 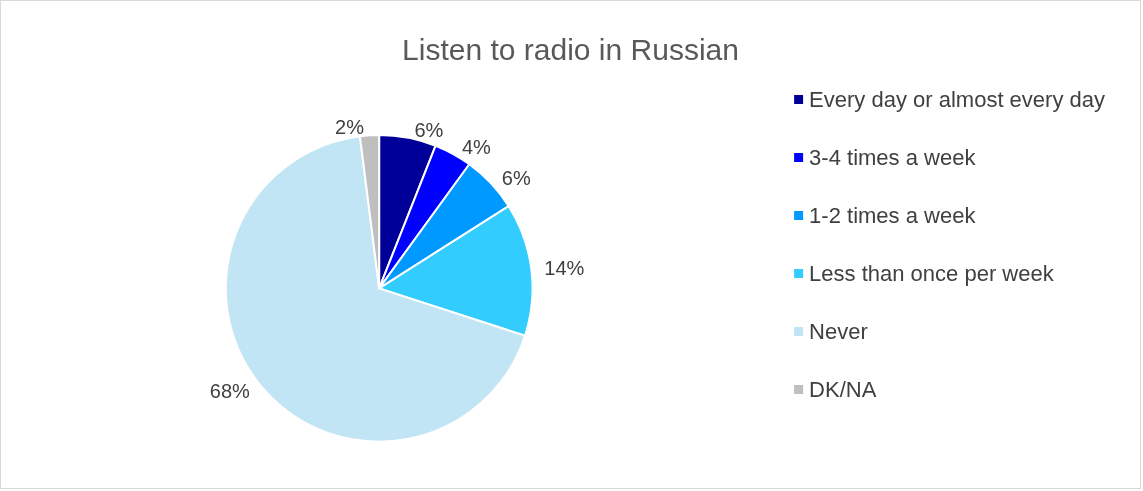 I want to click on legend-label: DK/NA, so click(x=843, y=389).